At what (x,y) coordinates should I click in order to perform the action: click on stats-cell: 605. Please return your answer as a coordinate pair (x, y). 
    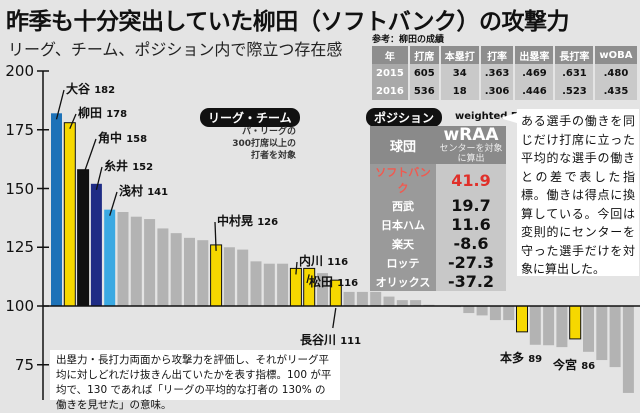
    Looking at the image, I should click on (424, 73).